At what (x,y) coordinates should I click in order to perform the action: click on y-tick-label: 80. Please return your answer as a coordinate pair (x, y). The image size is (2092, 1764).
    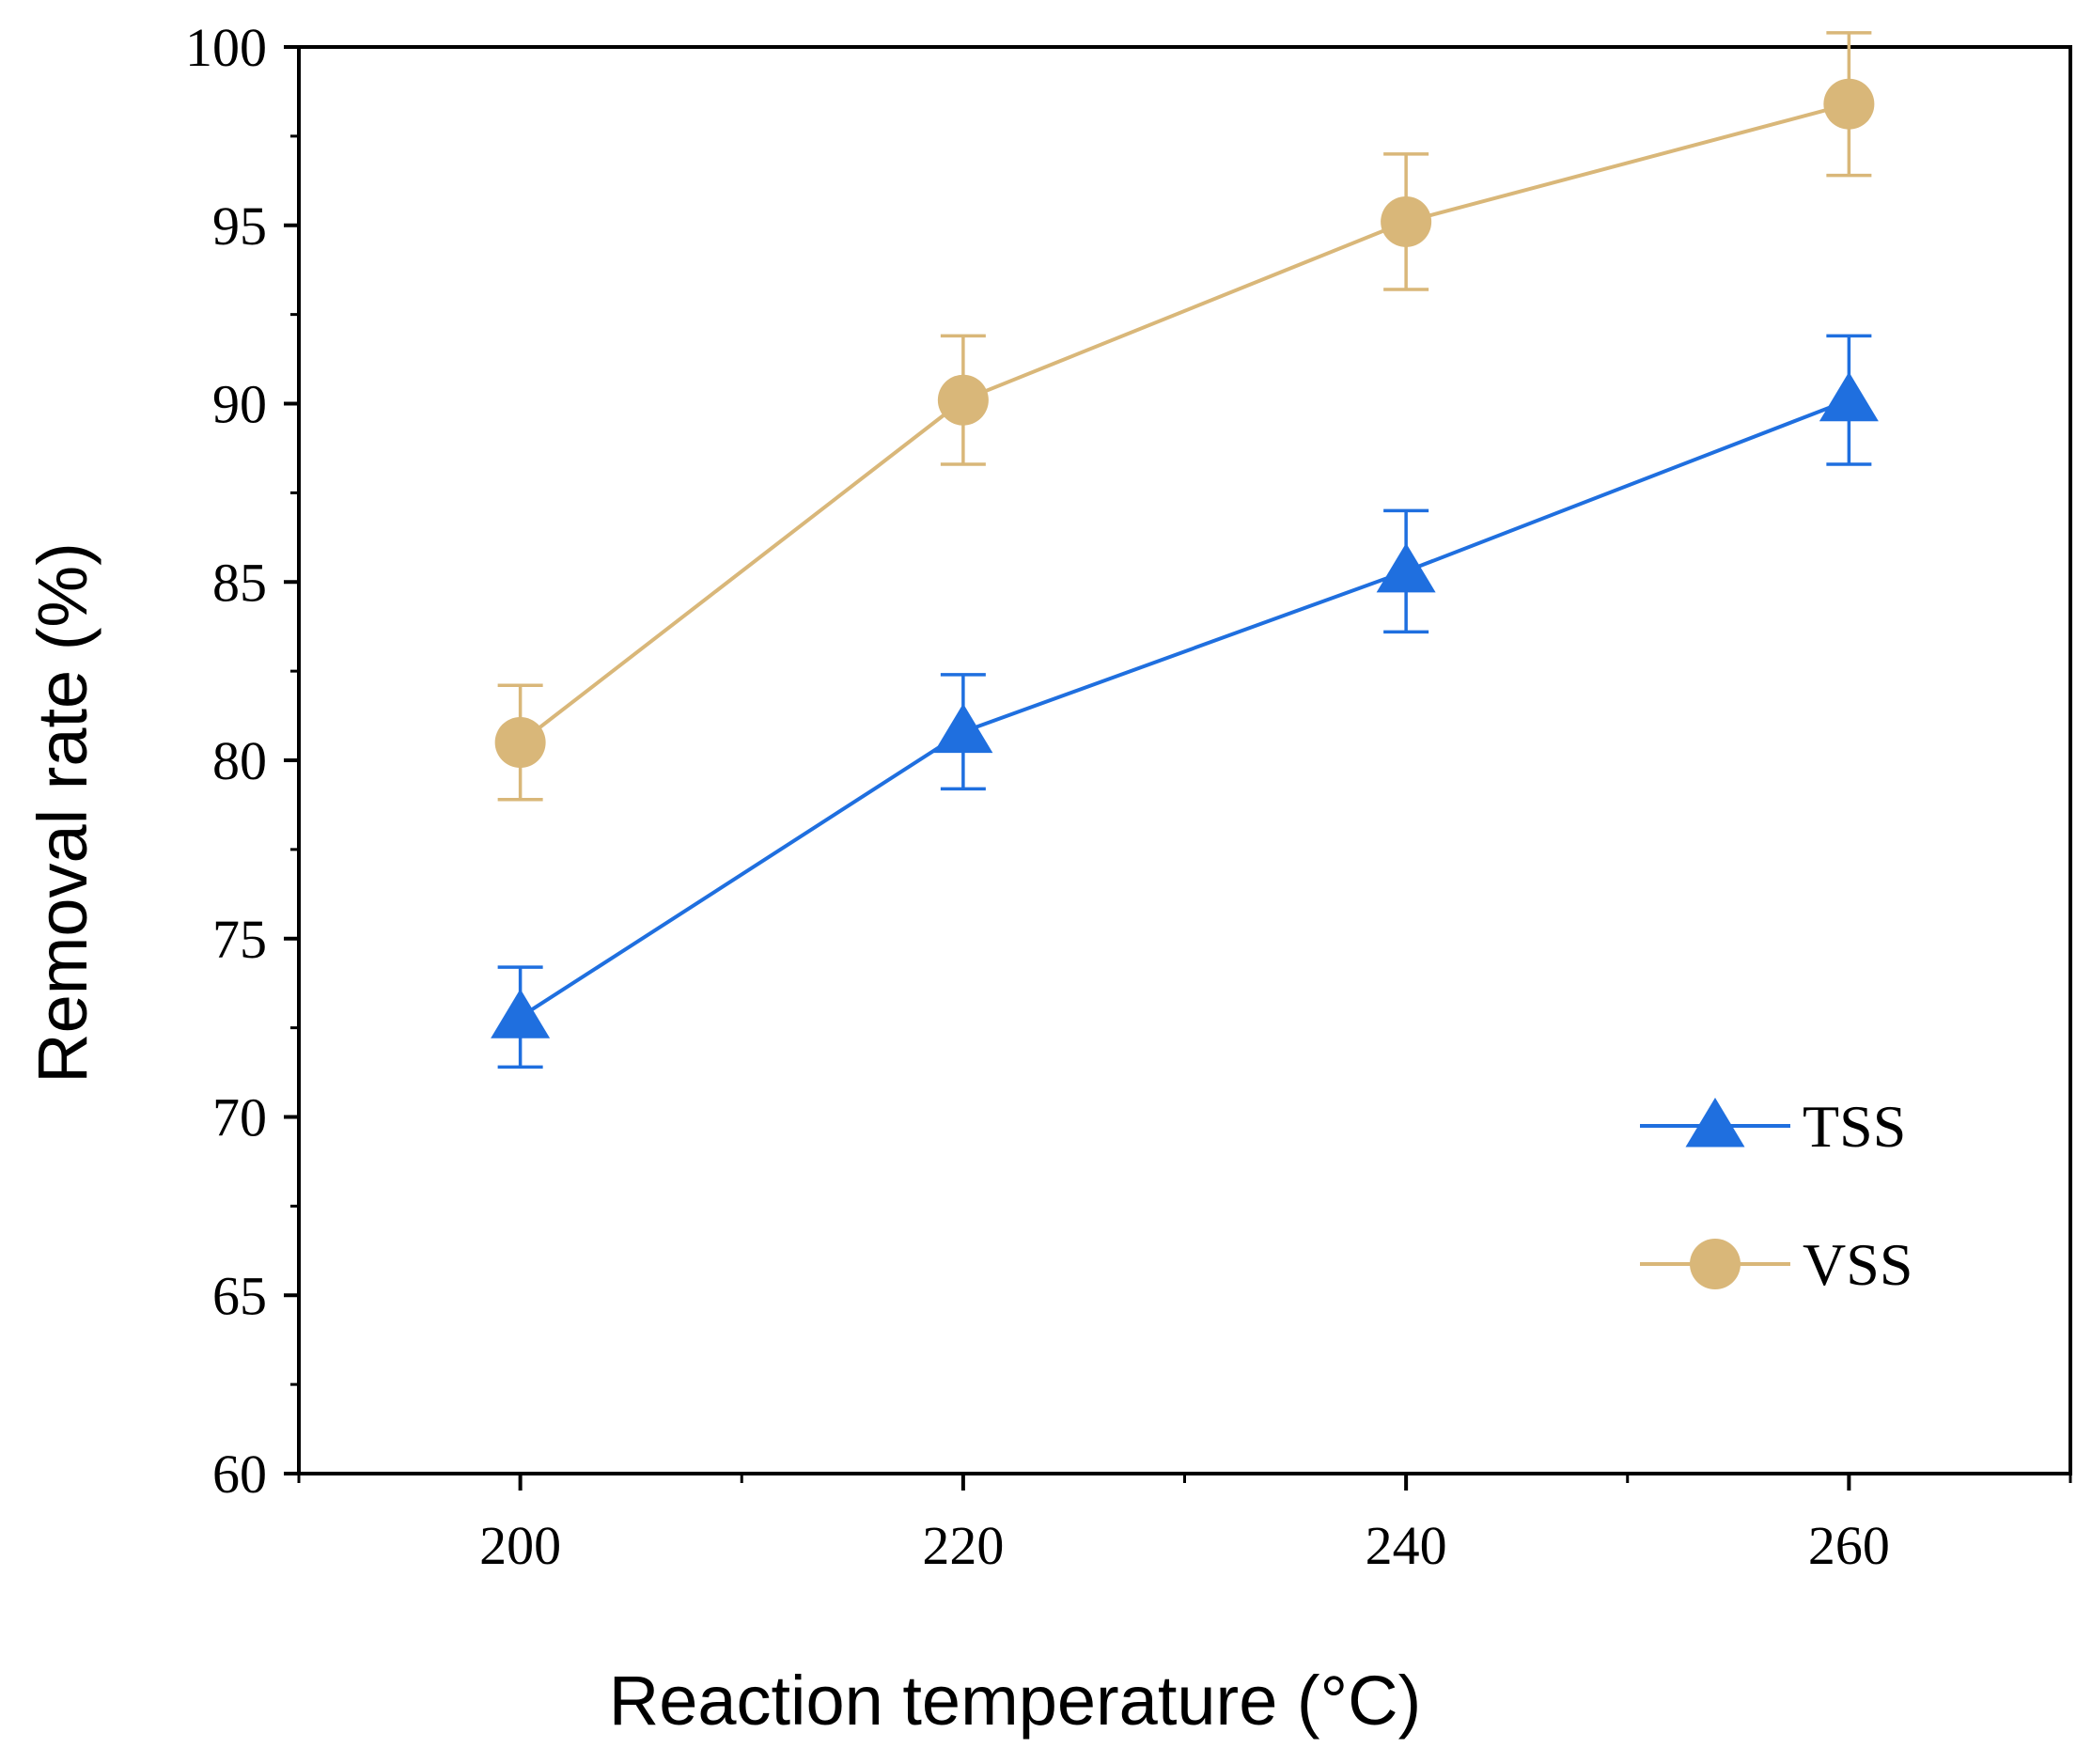
    Looking at the image, I should click on (239, 761).